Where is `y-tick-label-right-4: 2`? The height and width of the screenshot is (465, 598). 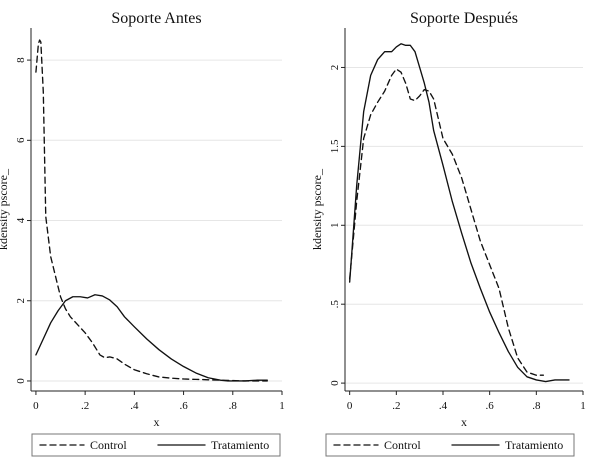
y-tick-label-right-4: 2 is located at coordinates (335, 68).